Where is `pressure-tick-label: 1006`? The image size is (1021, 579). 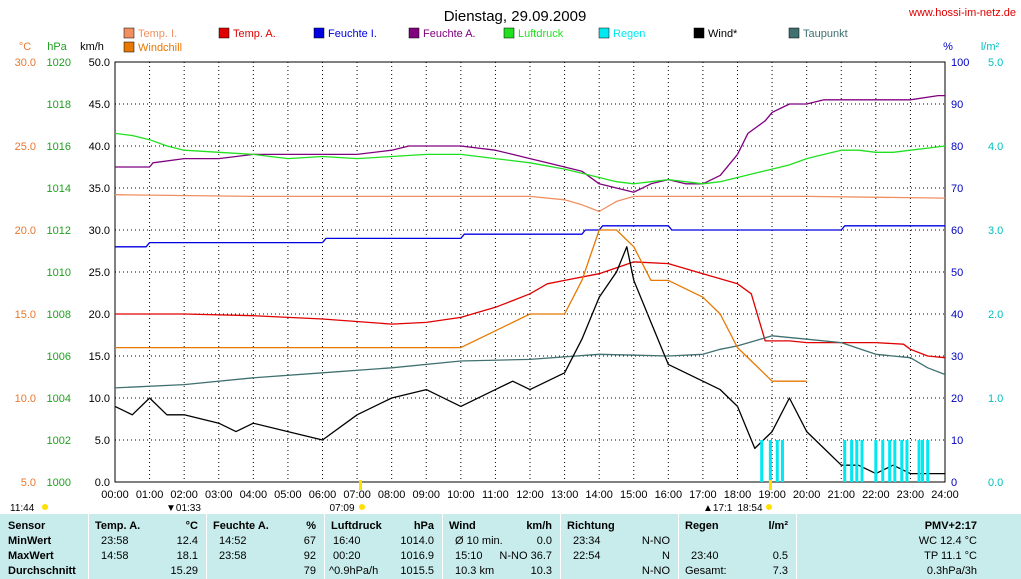
pressure-tick-label: 1006 is located at coordinates (59, 357).